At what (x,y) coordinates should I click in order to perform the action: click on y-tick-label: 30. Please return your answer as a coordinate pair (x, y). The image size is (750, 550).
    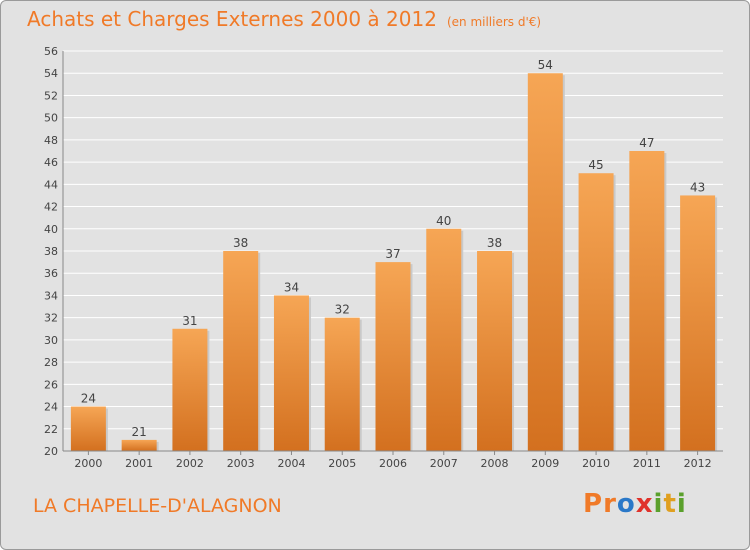
    Looking at the image, I should click on (51, 340).